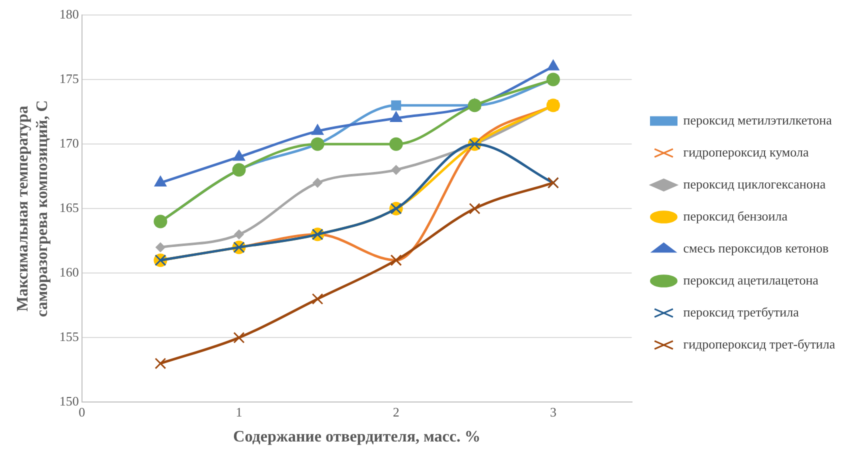 The height and width of the screenshot is (456, 849). What do you see at coordinates (69, 78) in the screenshot?
I see `y-tick-label: 175` at bounding box center [69, 78].